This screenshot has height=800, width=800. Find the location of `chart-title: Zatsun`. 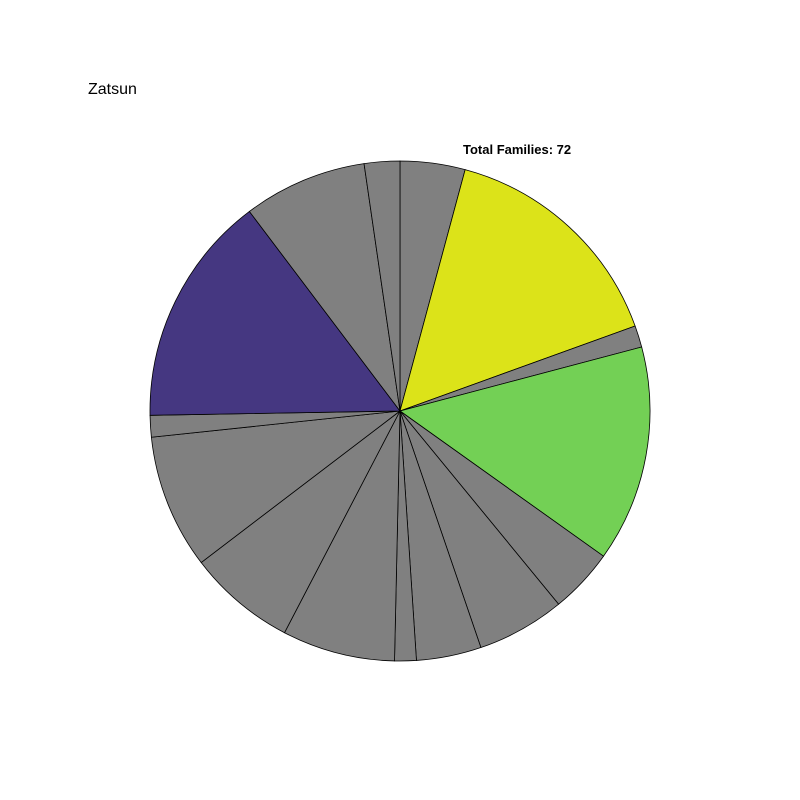

chart-title: Zatsun is located at coordinates (112, 89).